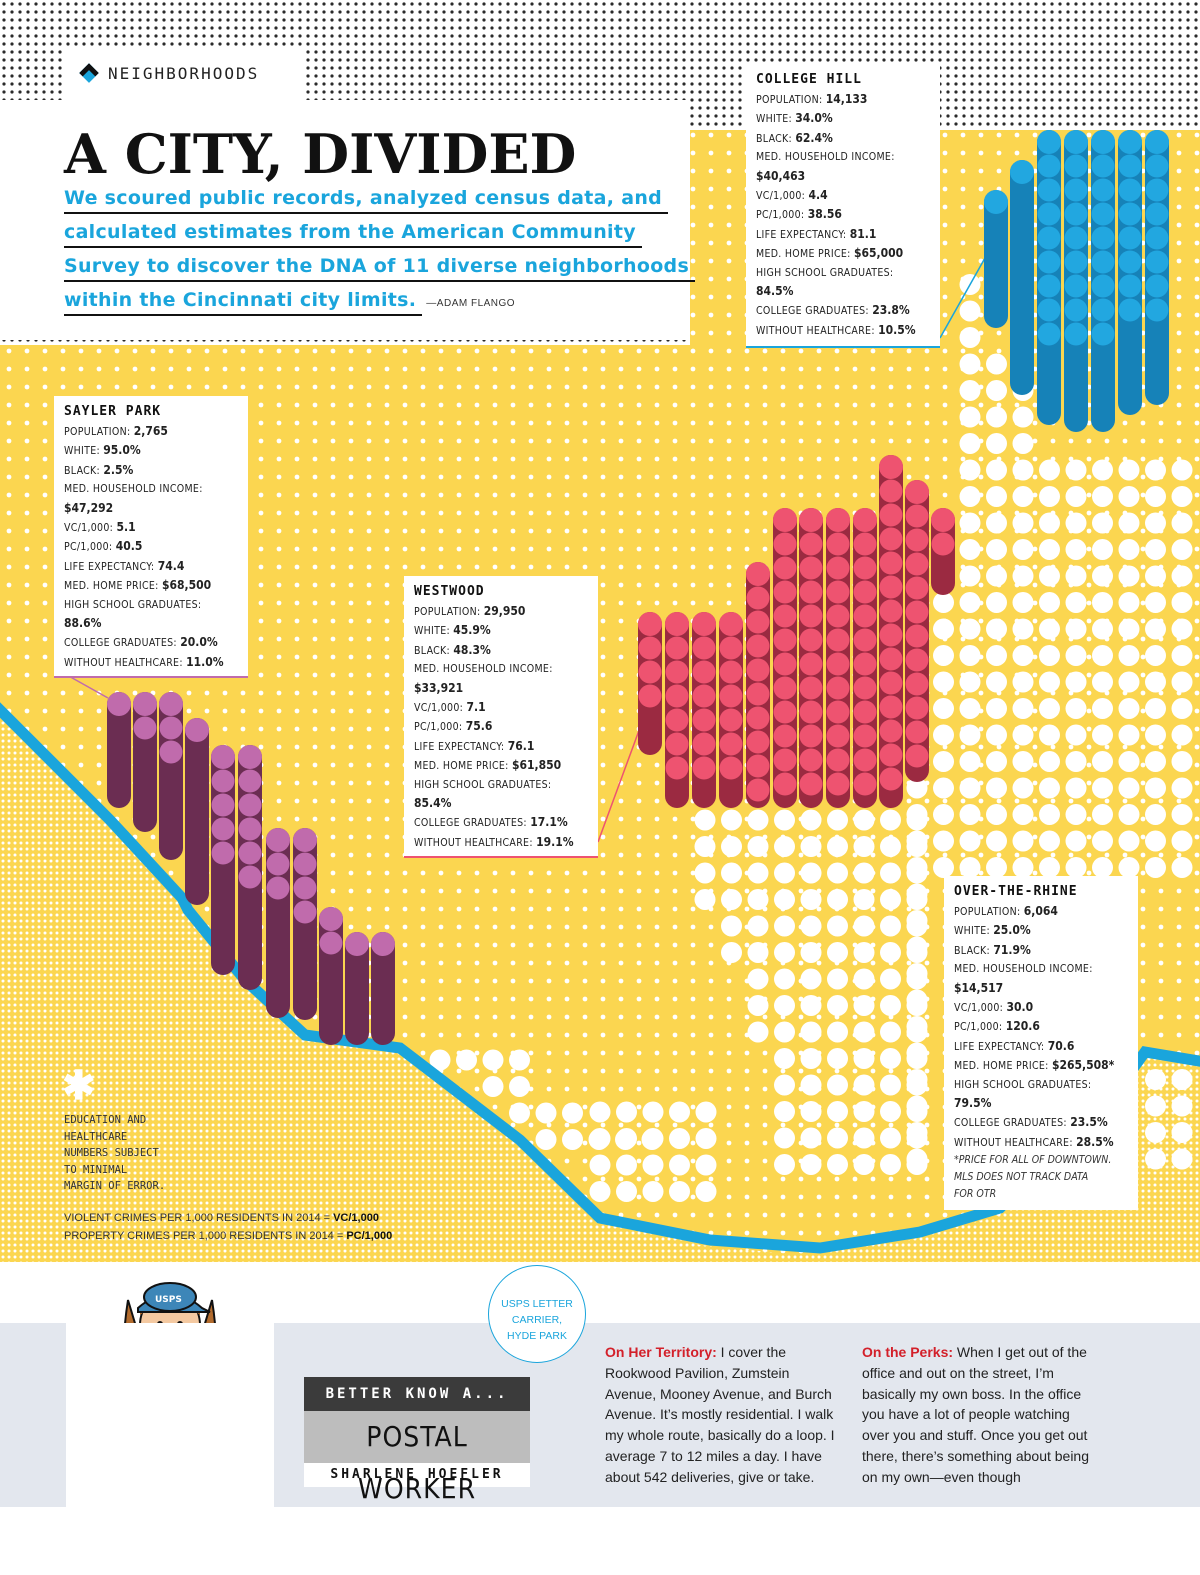 The image size is (1200, 1575). What do you see at coordinates (417, 1458) in the screenshot?
I see `subject-label: POSTAL WORKER` at bounding box center [417, 1458].